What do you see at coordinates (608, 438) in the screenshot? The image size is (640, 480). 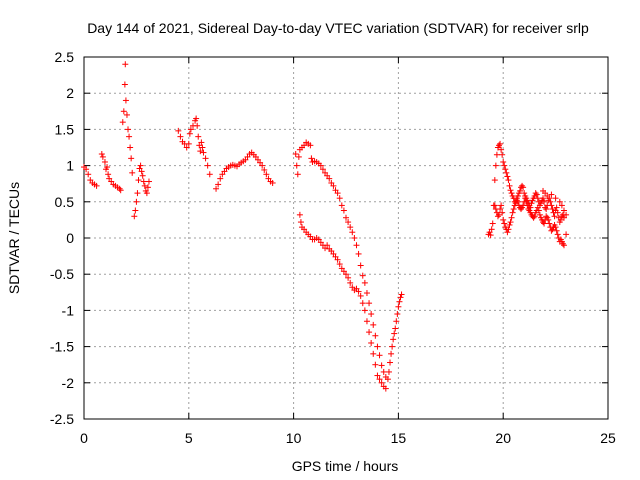 I see `x-tick-label: 25` at bounding box center [608, 438].